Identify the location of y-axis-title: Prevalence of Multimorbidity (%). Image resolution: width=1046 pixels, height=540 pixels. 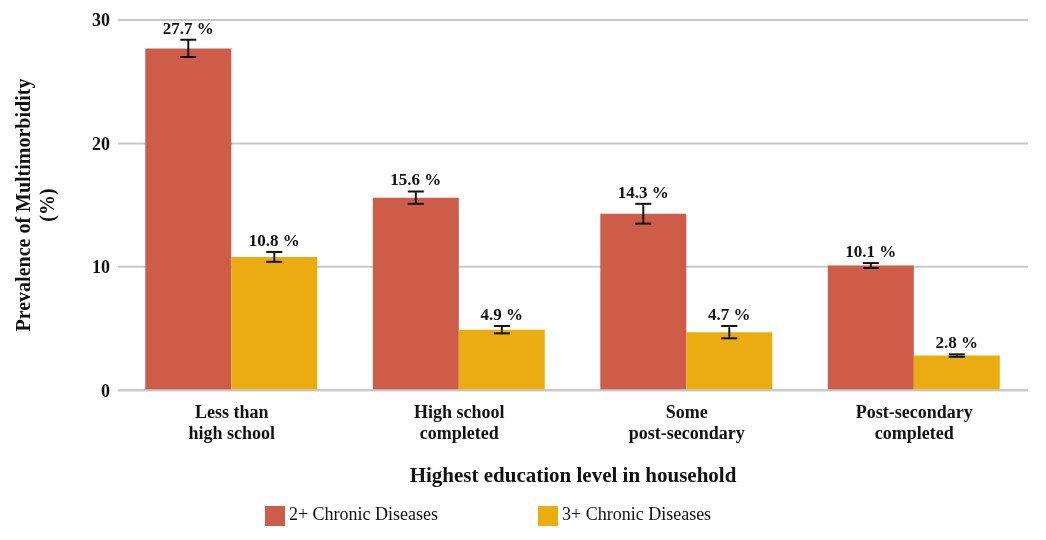
(35, 205).